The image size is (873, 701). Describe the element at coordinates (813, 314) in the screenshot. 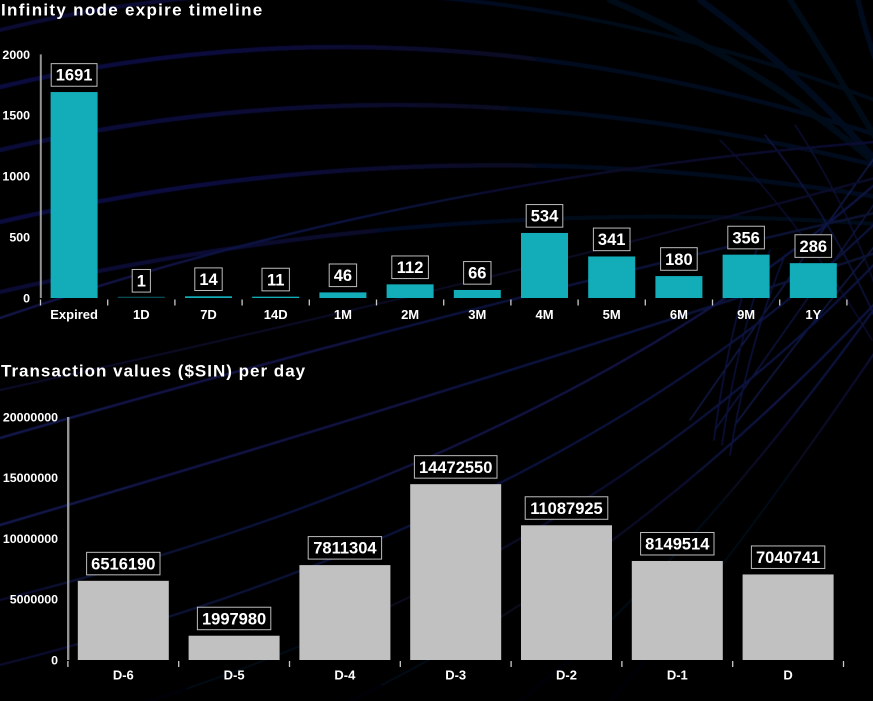

I see `svg-text: 1Y` at that location.